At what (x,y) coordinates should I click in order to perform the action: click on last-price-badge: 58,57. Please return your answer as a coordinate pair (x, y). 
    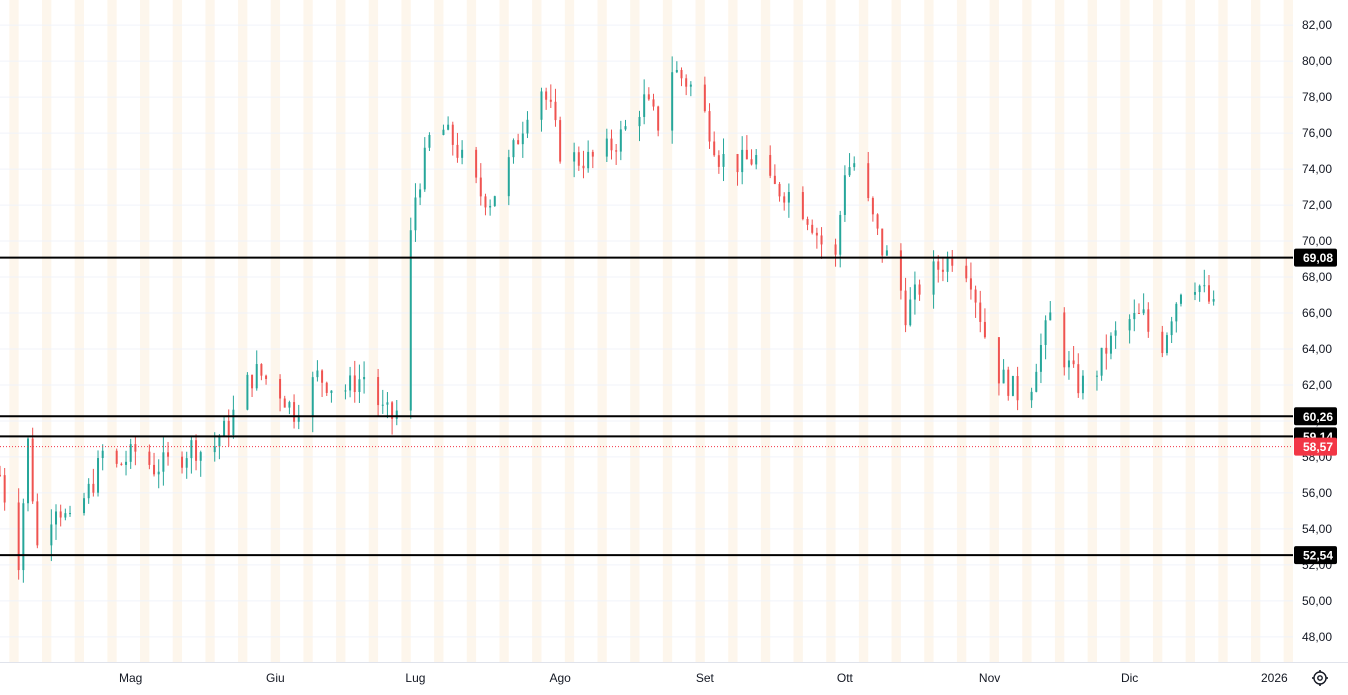
    Looking at the image, I should click on (1318, 447).